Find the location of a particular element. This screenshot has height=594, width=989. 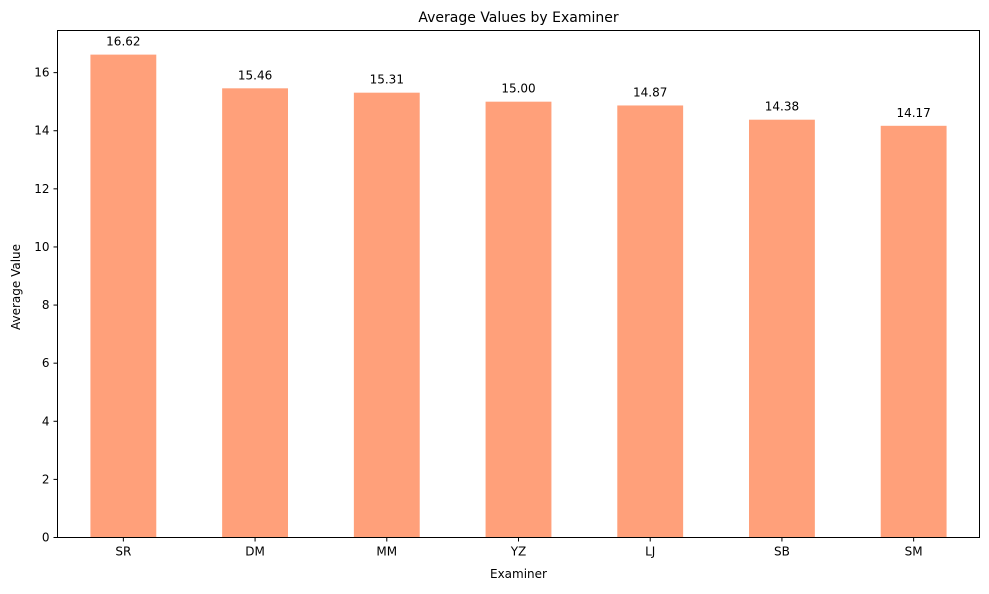

y-tick-label-10: 10 is located at coordinates (41, 247).